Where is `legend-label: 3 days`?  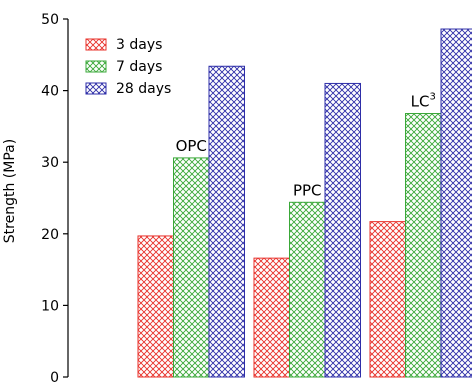 legend-label: 3 days is located at coordinates (139, 45).